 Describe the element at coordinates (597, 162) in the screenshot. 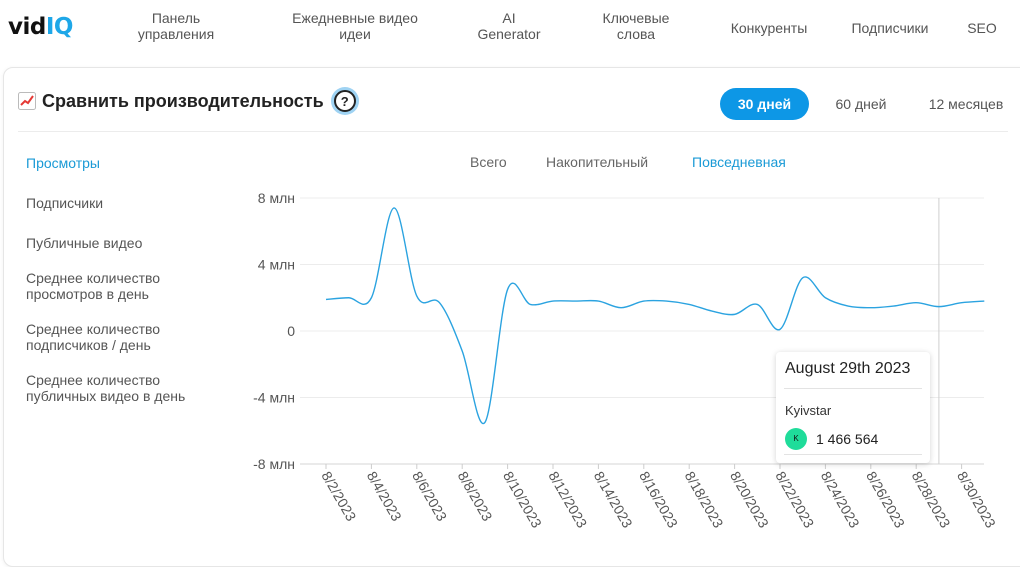

I see `mode-tab-cumulative: Накопительный` at that location.